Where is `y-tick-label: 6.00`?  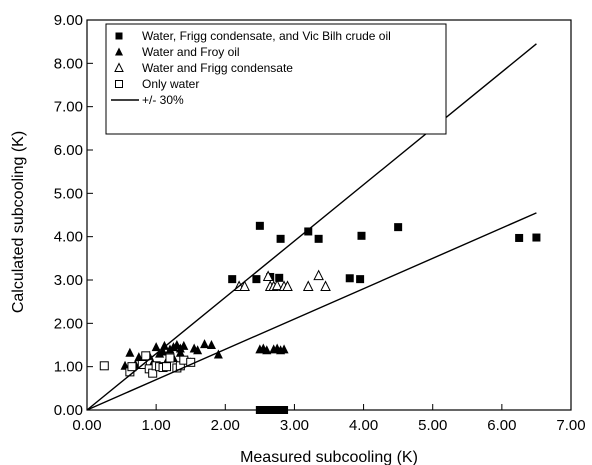 y-tick-label: 6.00 is located at coordinates (68, 150).